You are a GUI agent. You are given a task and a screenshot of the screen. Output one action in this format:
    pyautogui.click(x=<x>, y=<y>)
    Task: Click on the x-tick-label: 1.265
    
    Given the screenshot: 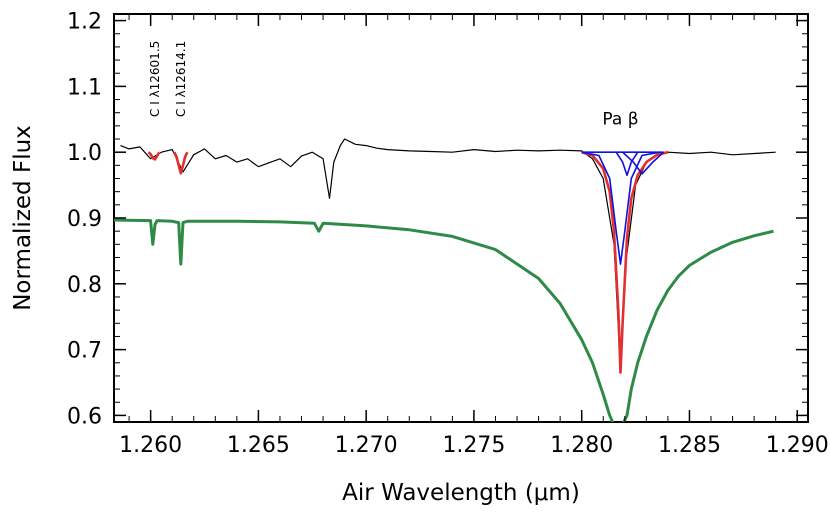 What is the action you would take?
    pyautogui.click(x=258, y=445)
    